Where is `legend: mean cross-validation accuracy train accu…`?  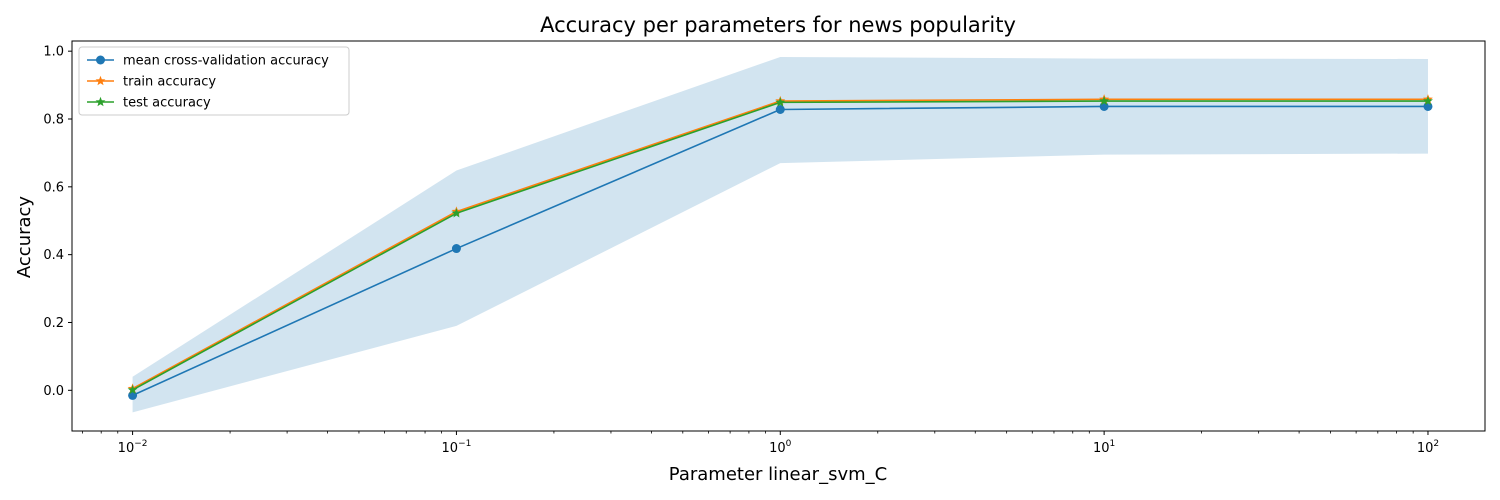 legend: mean cross-validation accuracy train accu… is located at coordinates (214, 81).